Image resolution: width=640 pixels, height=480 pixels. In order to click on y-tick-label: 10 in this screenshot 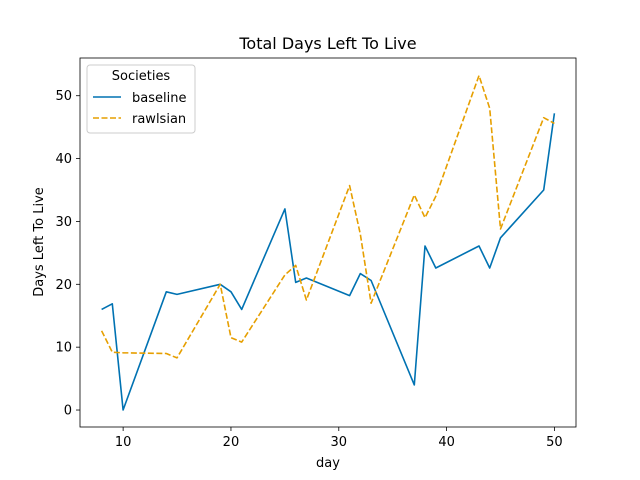, I will do `click(63, 348)`.